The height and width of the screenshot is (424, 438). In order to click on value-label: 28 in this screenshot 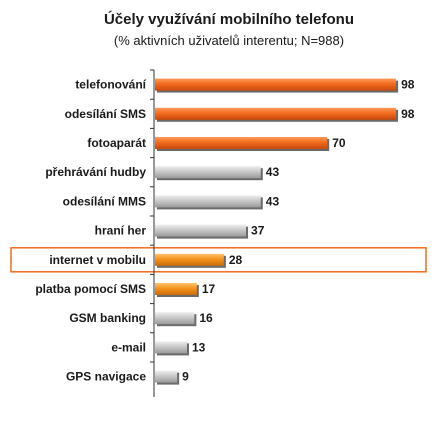, I will do `click(236, 260)`.